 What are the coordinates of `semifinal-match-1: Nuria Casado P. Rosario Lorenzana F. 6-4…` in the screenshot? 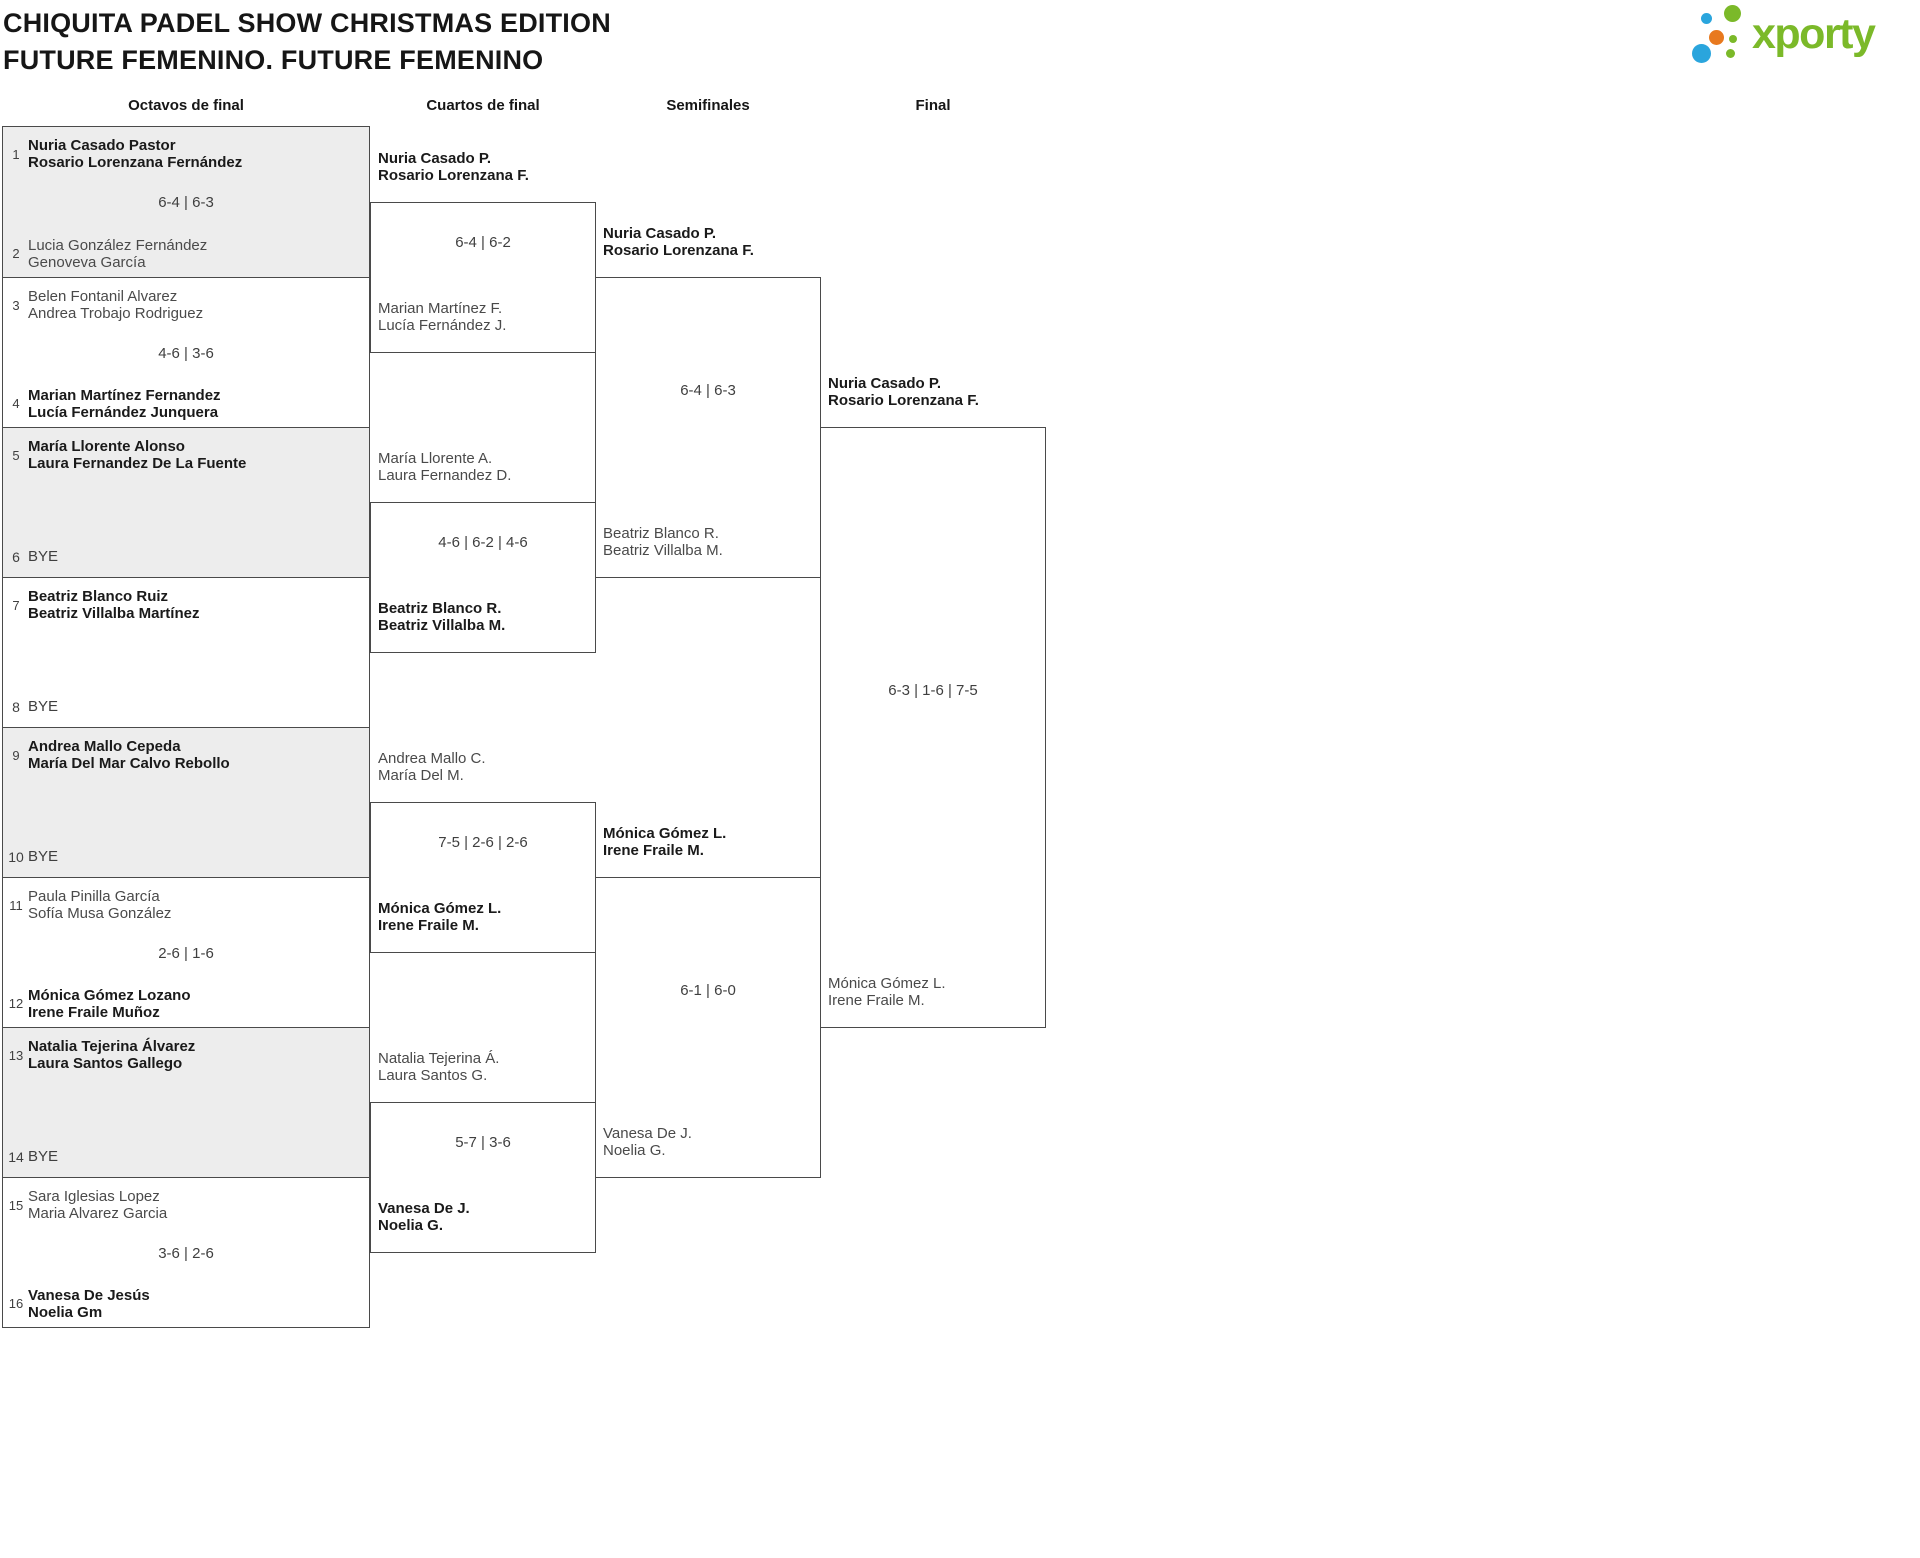 It's located at (708, 401).